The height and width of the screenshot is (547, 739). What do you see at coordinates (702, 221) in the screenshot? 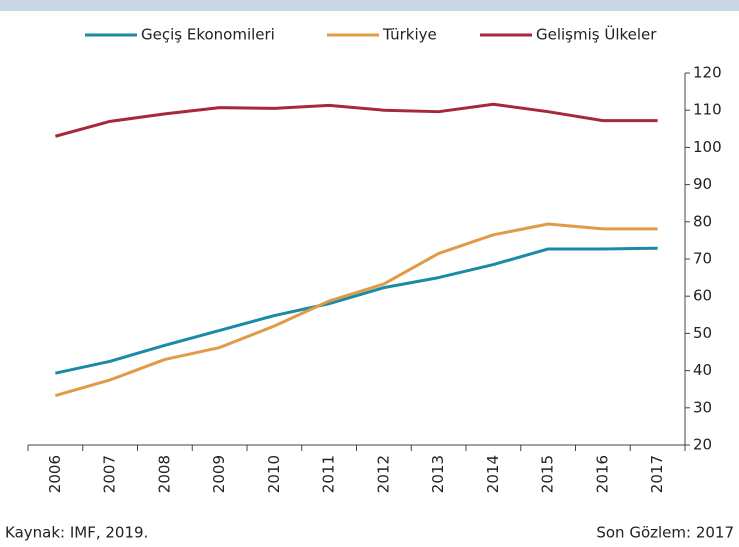
I see `y-tick-label: 80` at bounding box center [702, 221].